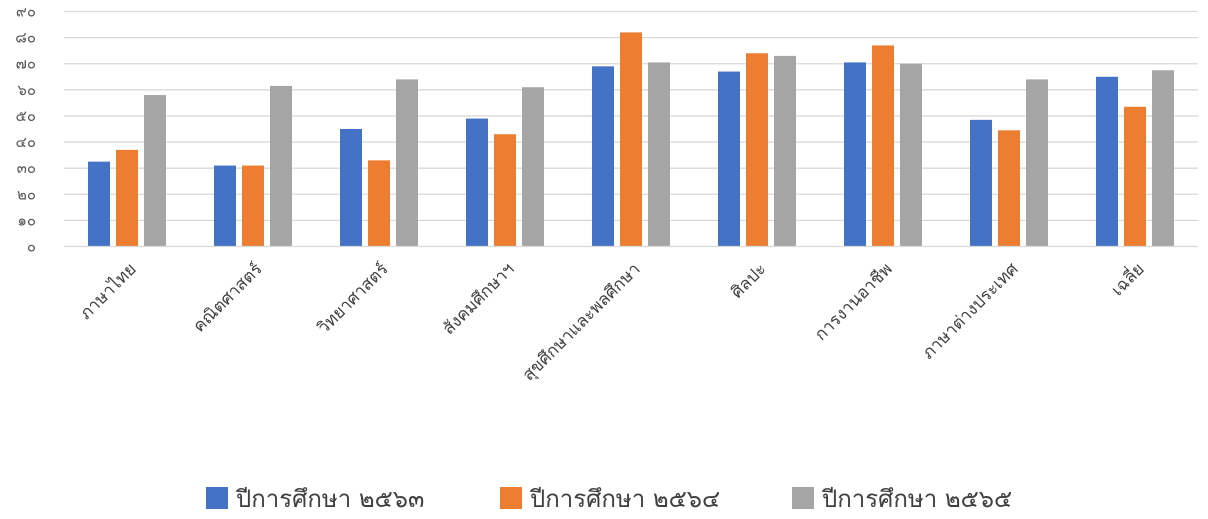  I want to click on x-tick-label: การงานอาชีพ, so click(854, 302).